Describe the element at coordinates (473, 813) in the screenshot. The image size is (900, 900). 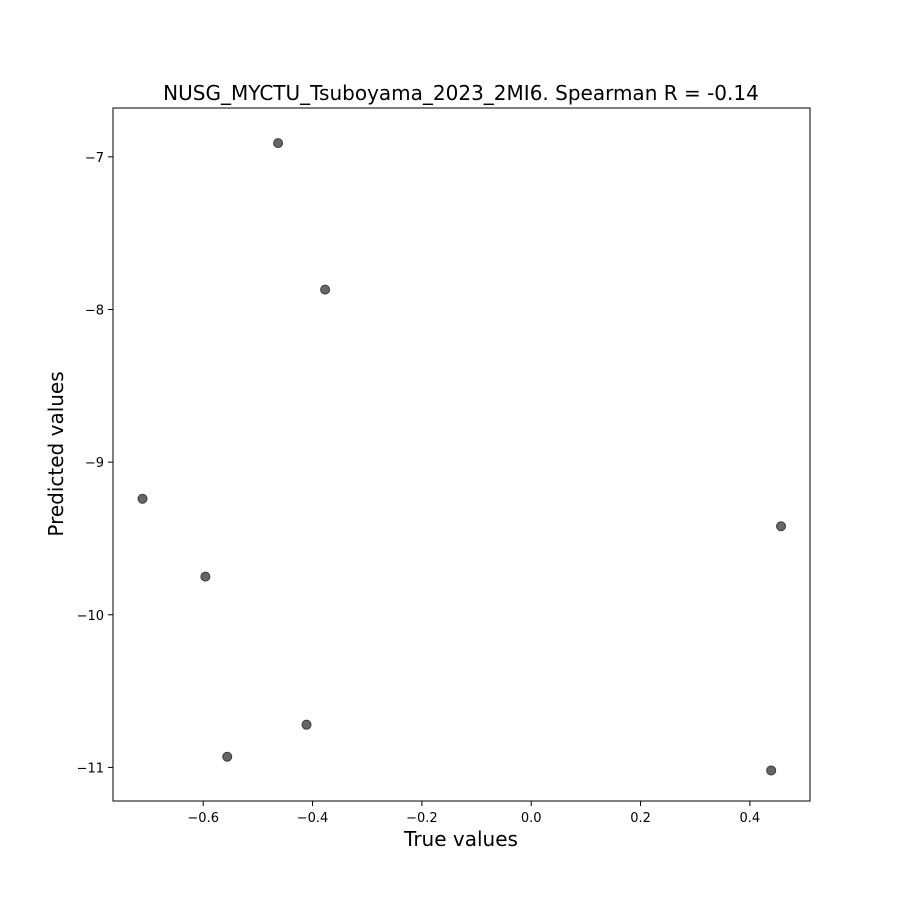
I see `x-axis: −0.6 −0.4 −0.2 0.0 0.2 0.4` at that location.